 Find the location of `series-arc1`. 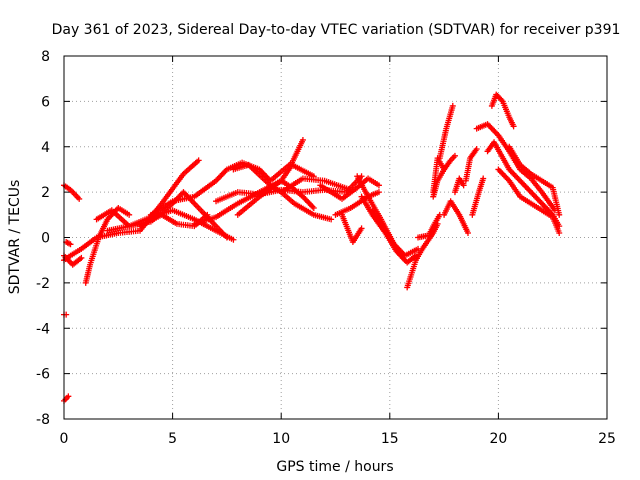

series-arc1 is located at coordinates (72, 192).